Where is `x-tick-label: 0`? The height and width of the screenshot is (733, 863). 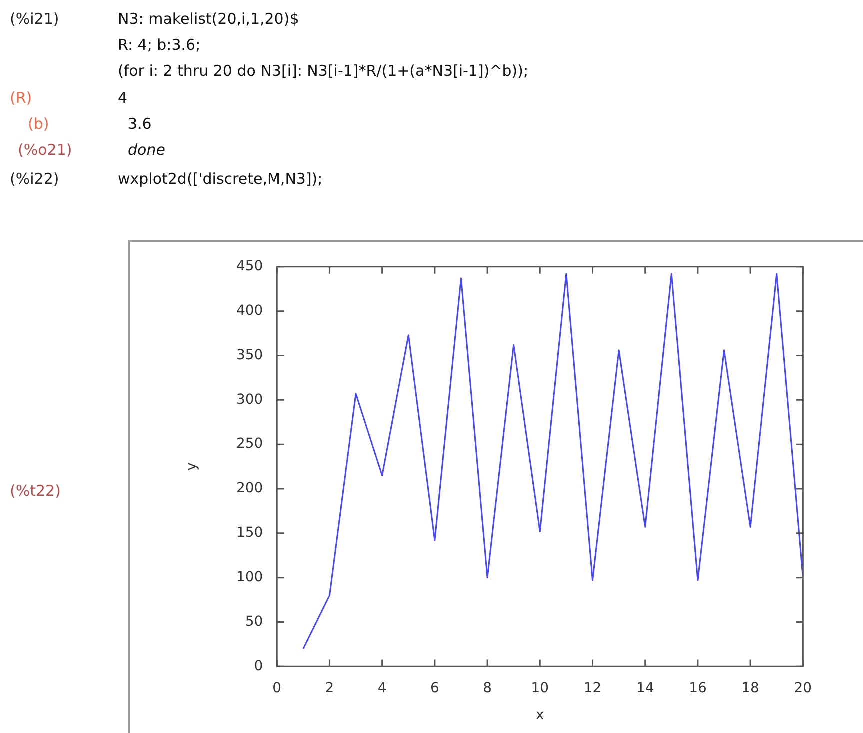
x-tick-label: 0 is located at coordinates (277, 688).